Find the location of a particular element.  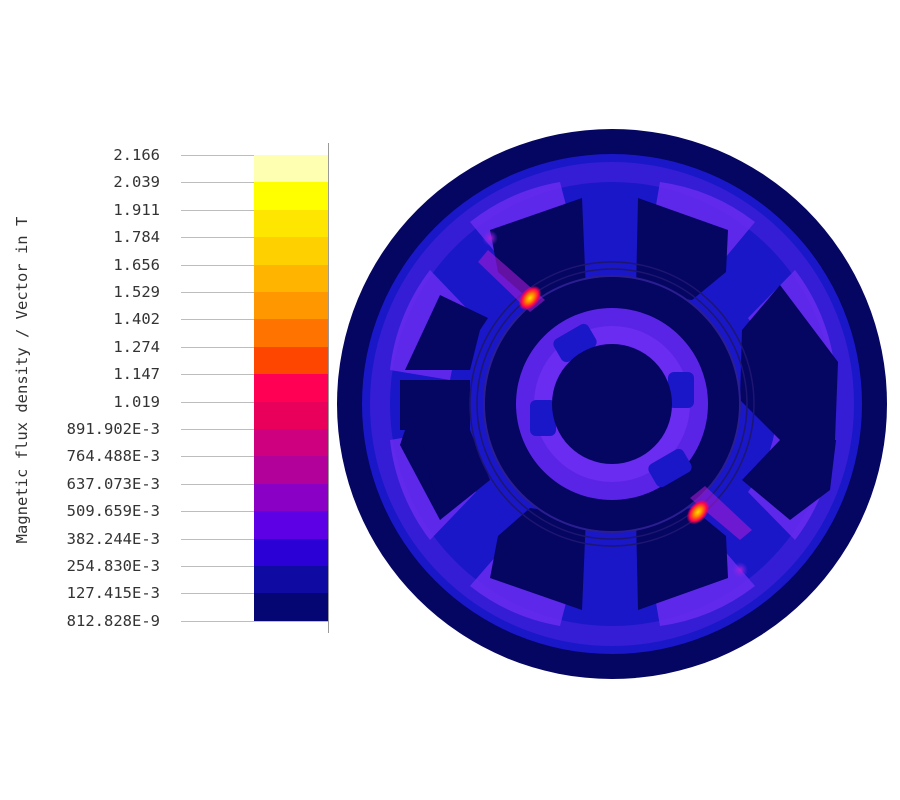

legend-level-label: 1.784 is located at coordinates (136, 237).